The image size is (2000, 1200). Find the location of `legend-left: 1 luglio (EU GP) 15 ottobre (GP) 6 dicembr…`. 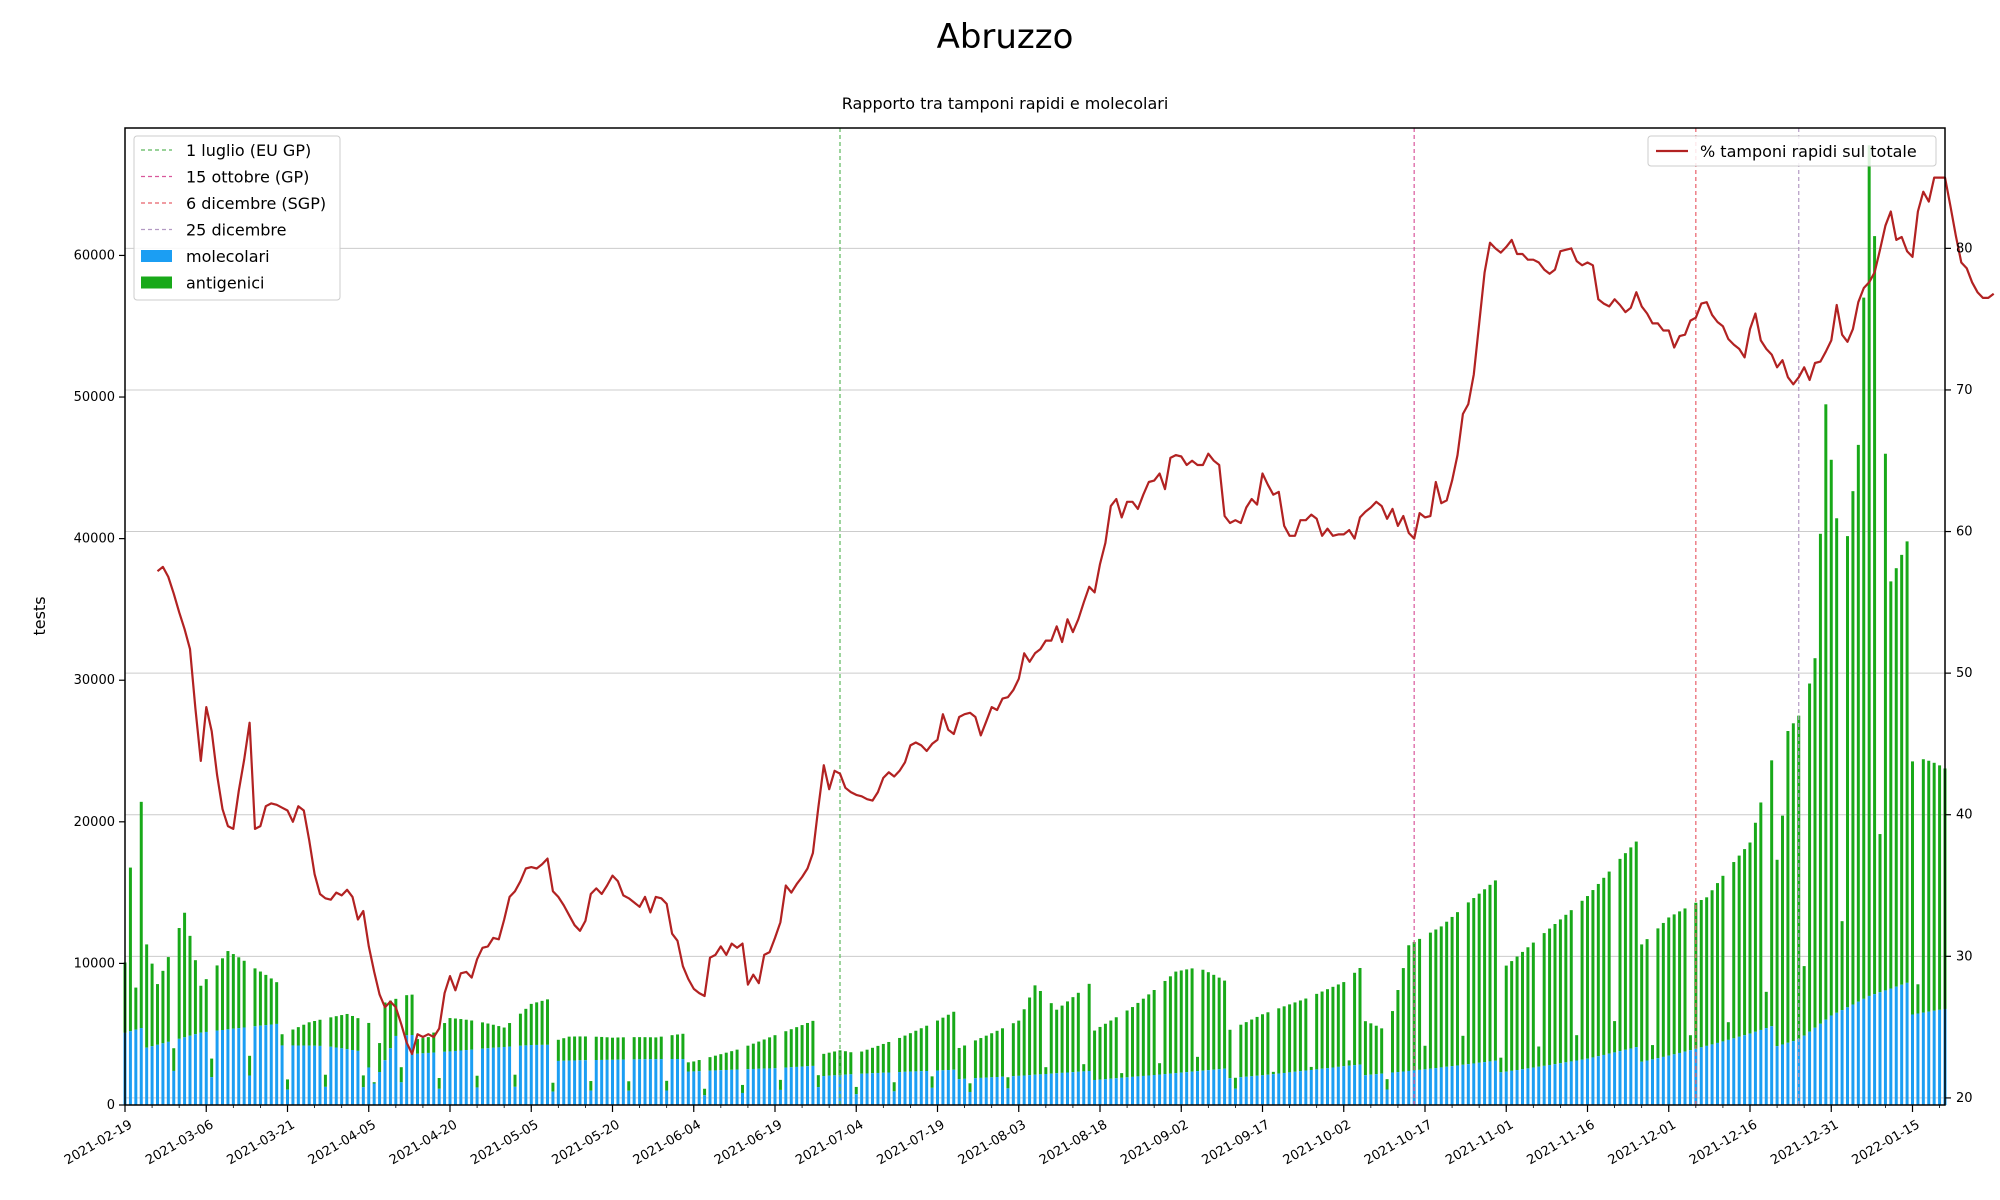

legend-left: 1 luglio (EU GP) 15 ottobre (GP) 6 dicembr… is located at coordinates (237, 218).